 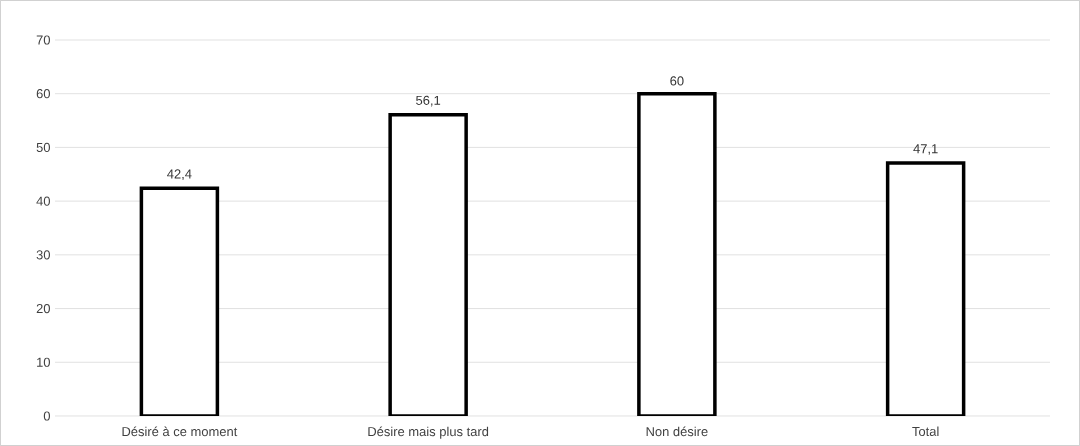 I want to click on data-label: 60, so click(x=677, y=81).